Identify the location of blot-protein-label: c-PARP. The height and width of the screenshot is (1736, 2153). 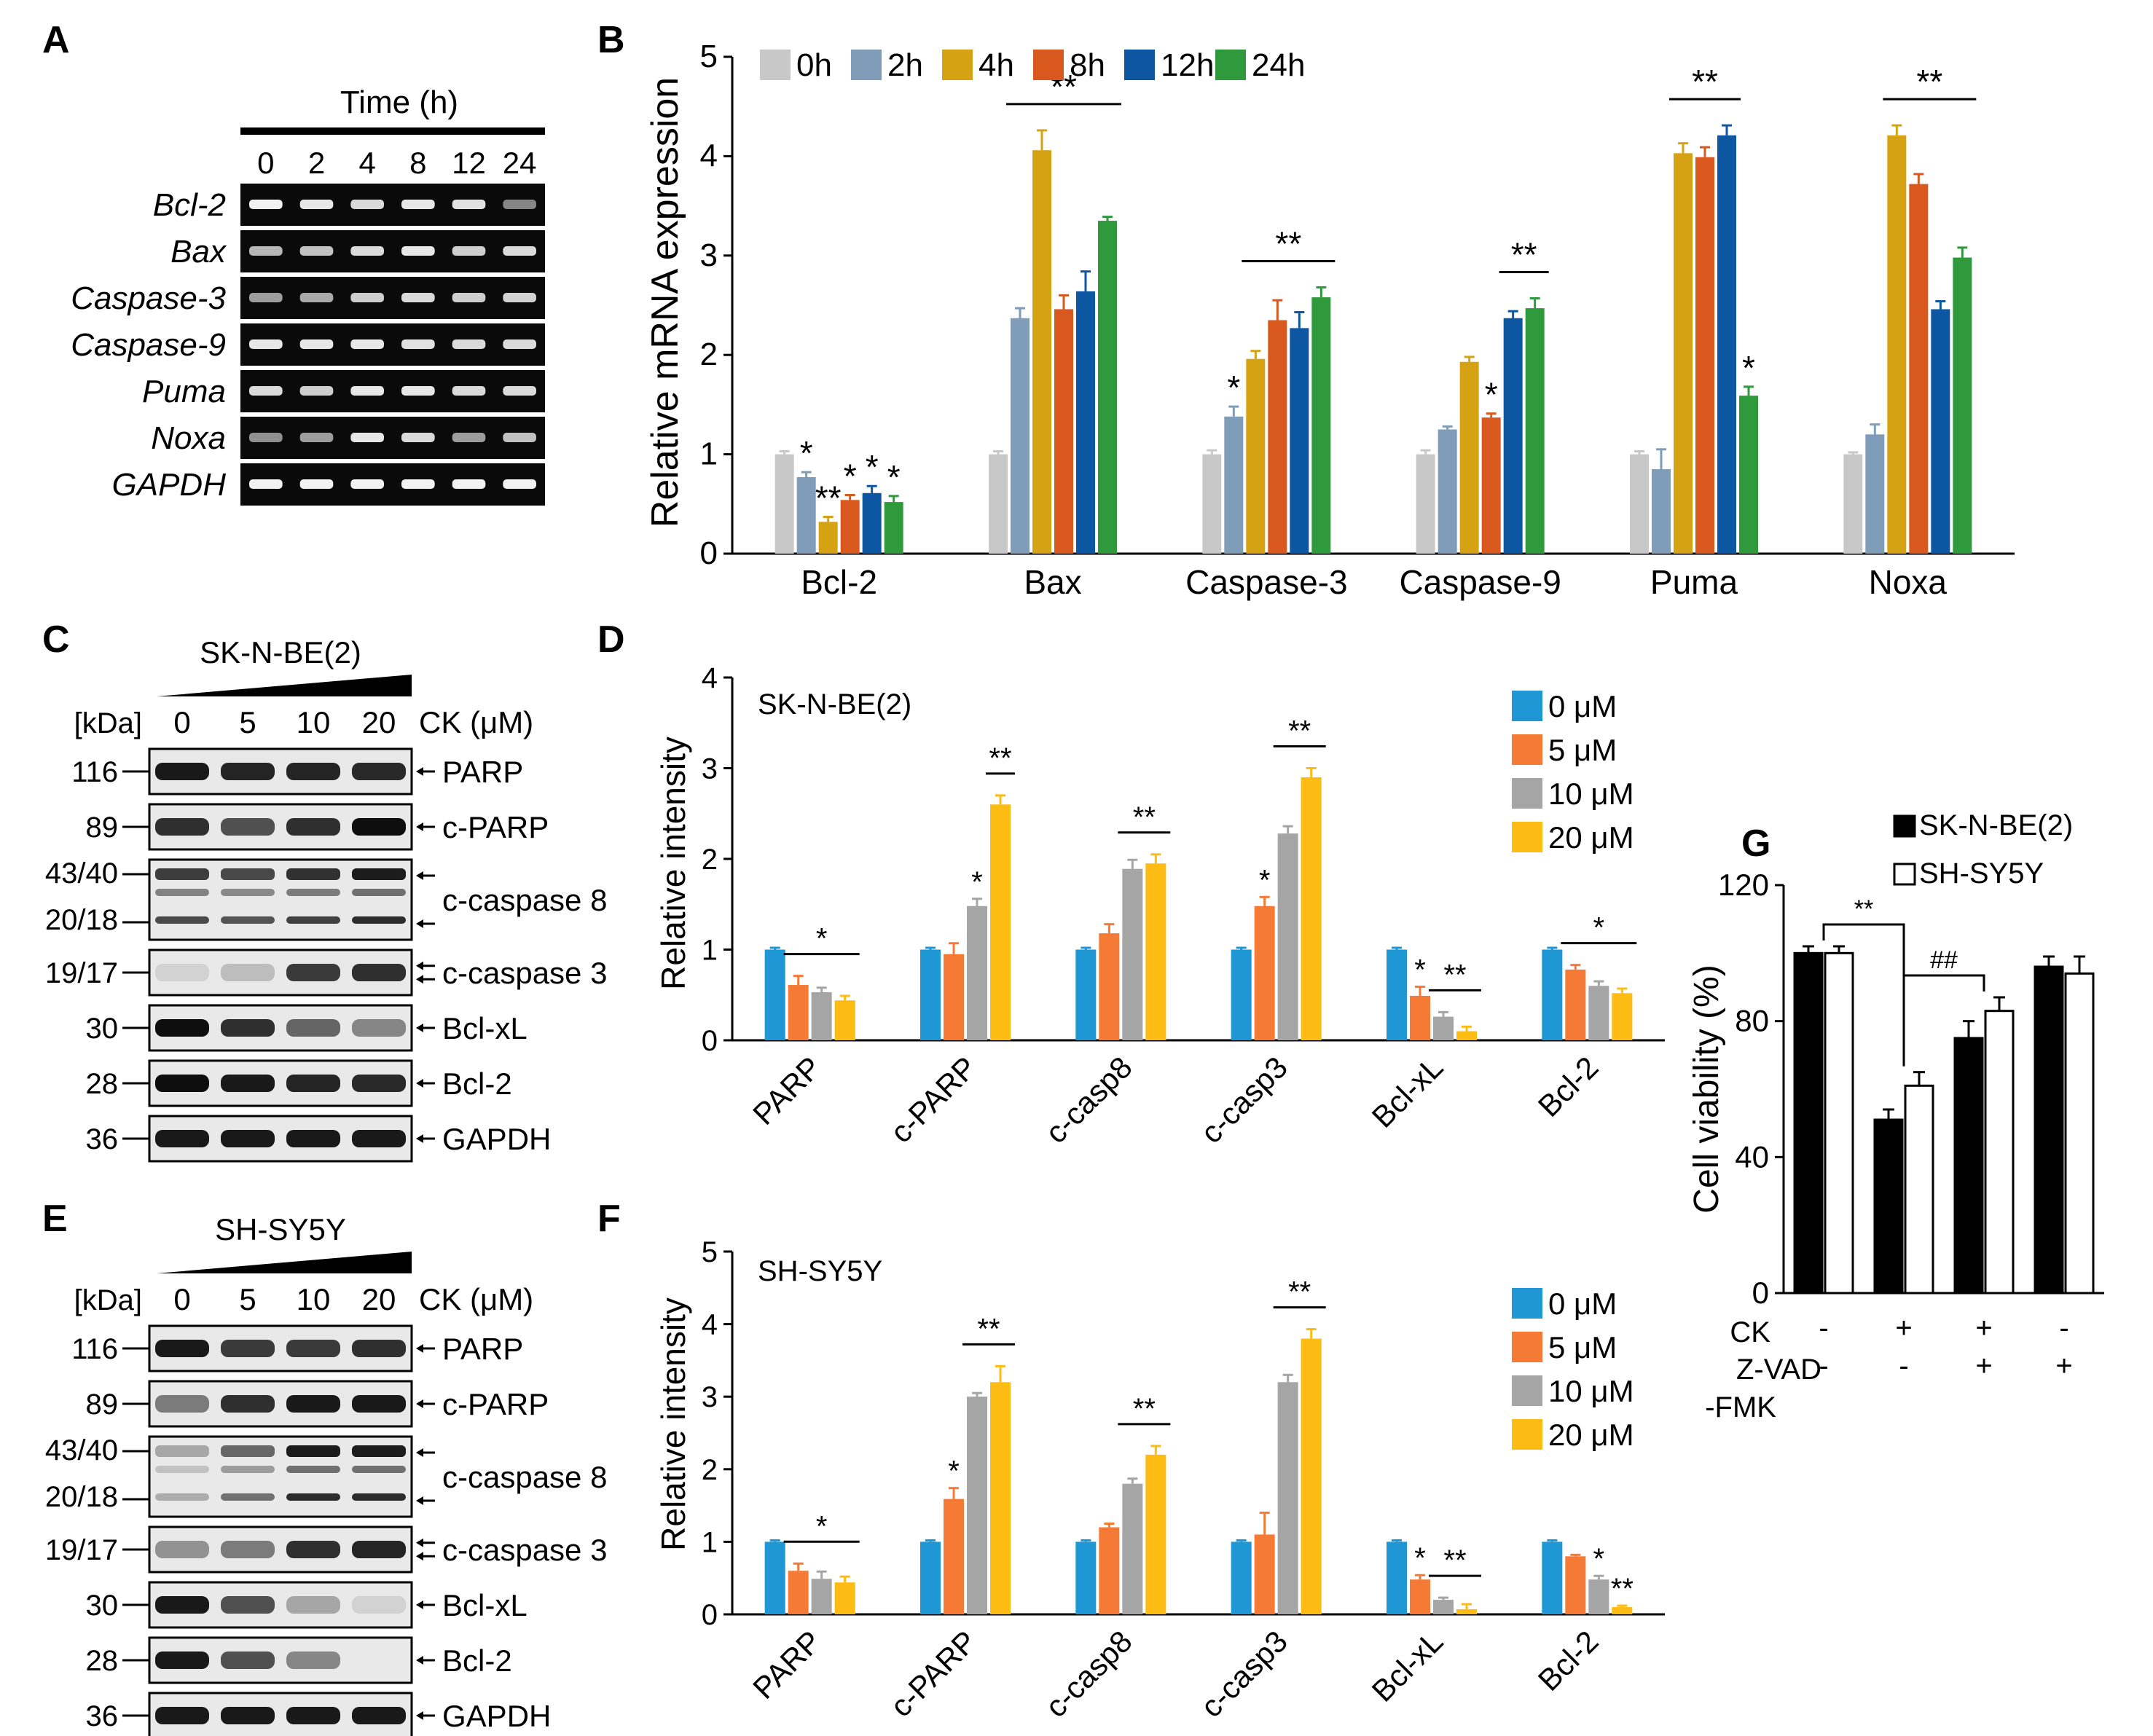
(495, 827).